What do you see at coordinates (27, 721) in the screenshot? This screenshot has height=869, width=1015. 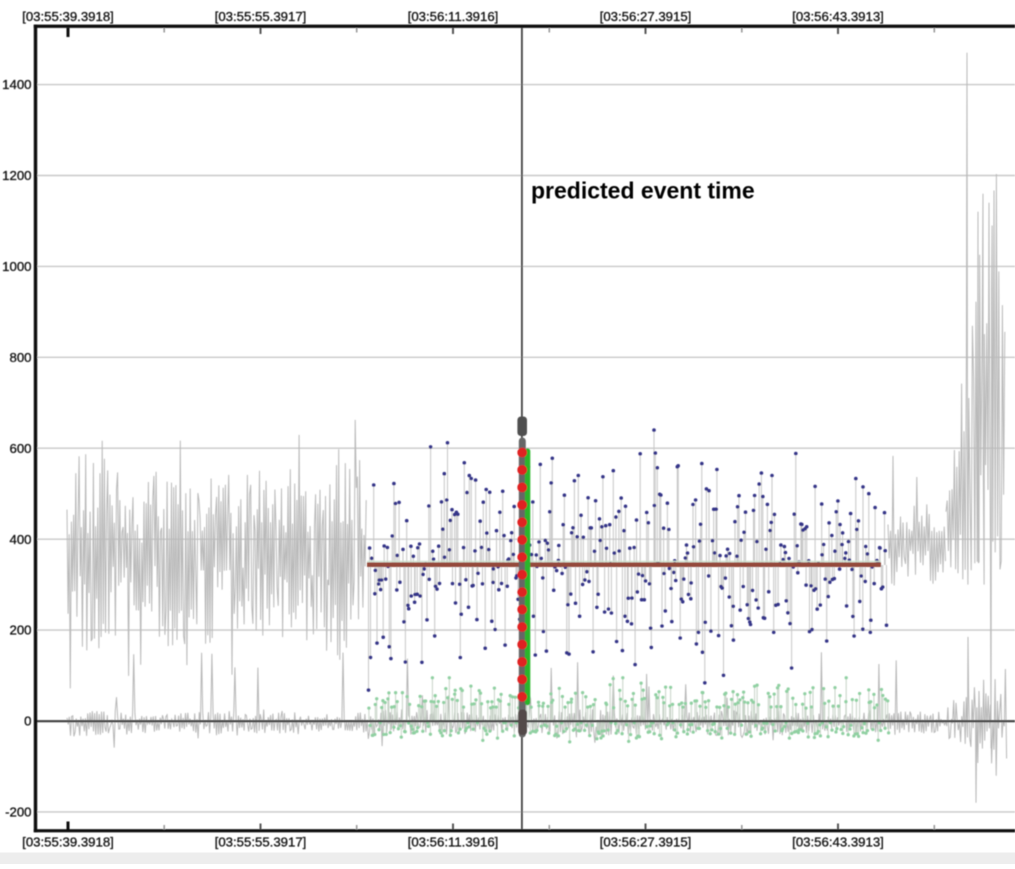 I see `svg-text: 0` at bounding box center [27, 721].